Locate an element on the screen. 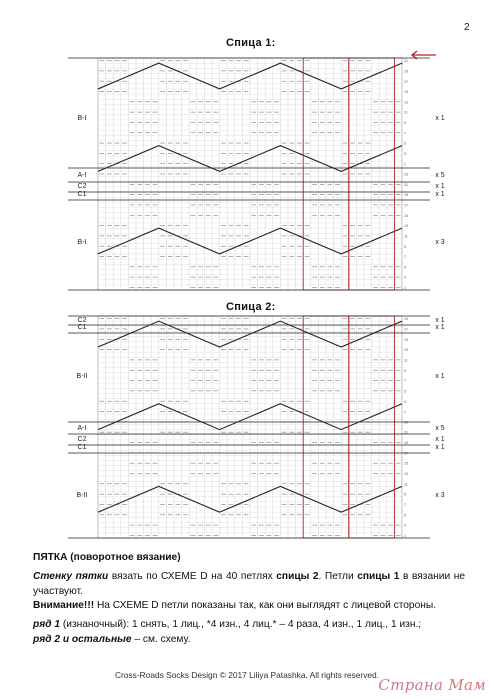 Image resolution: width=494 pixels, height=700 pixels. section-label: B-I is located at coordinates (82, 242).